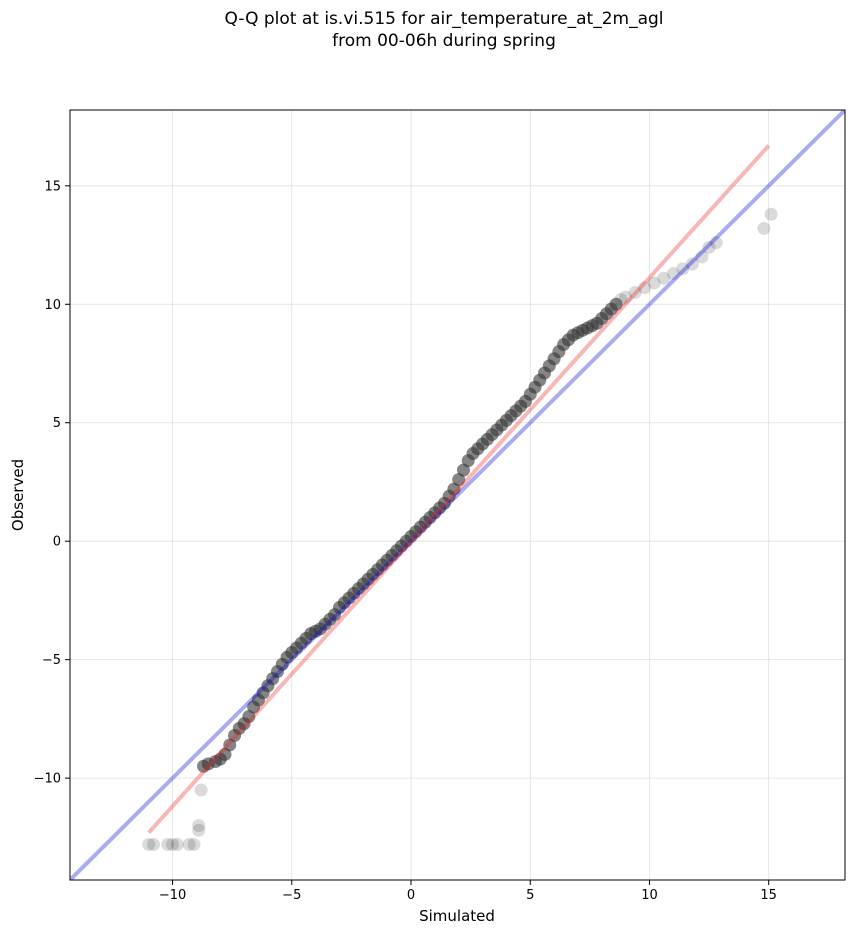  What do you see at coordinates (18, 495) in the screenshot?
I see `y-axis-label: Observed` at bounding box center [18, 495].